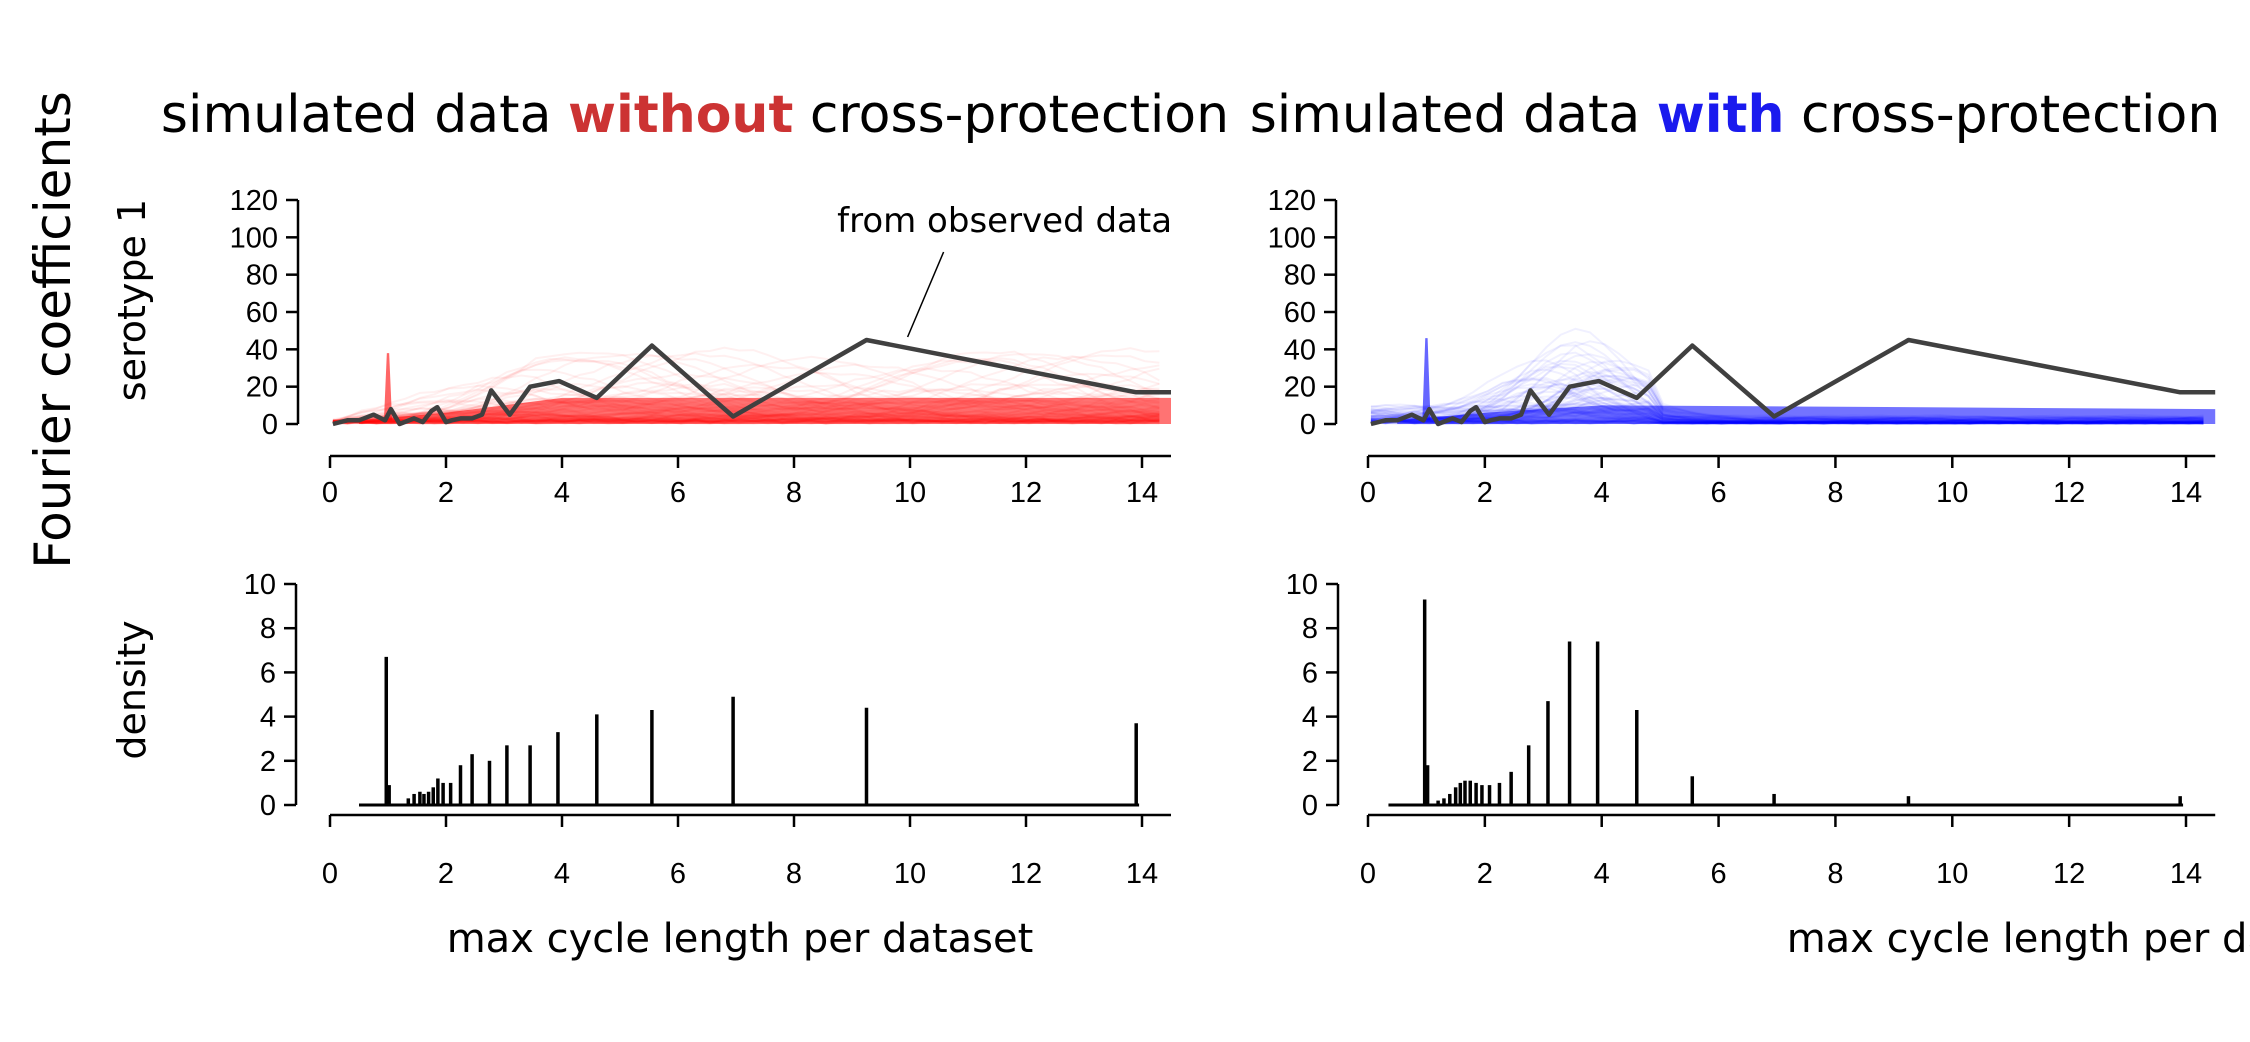  I want to click on main-ylabel: Fourier coefficients, so click(53, 330).